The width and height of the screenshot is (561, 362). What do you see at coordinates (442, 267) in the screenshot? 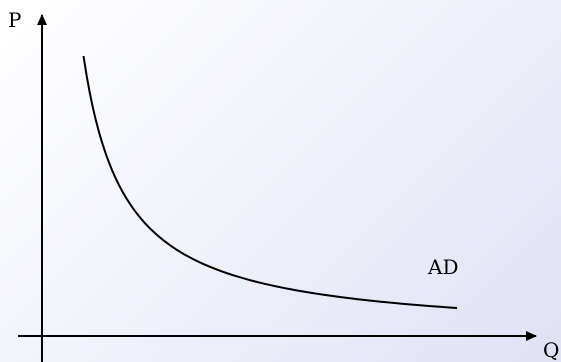
I see `ad-curve-label: AD` at bounding box center [442, 267].